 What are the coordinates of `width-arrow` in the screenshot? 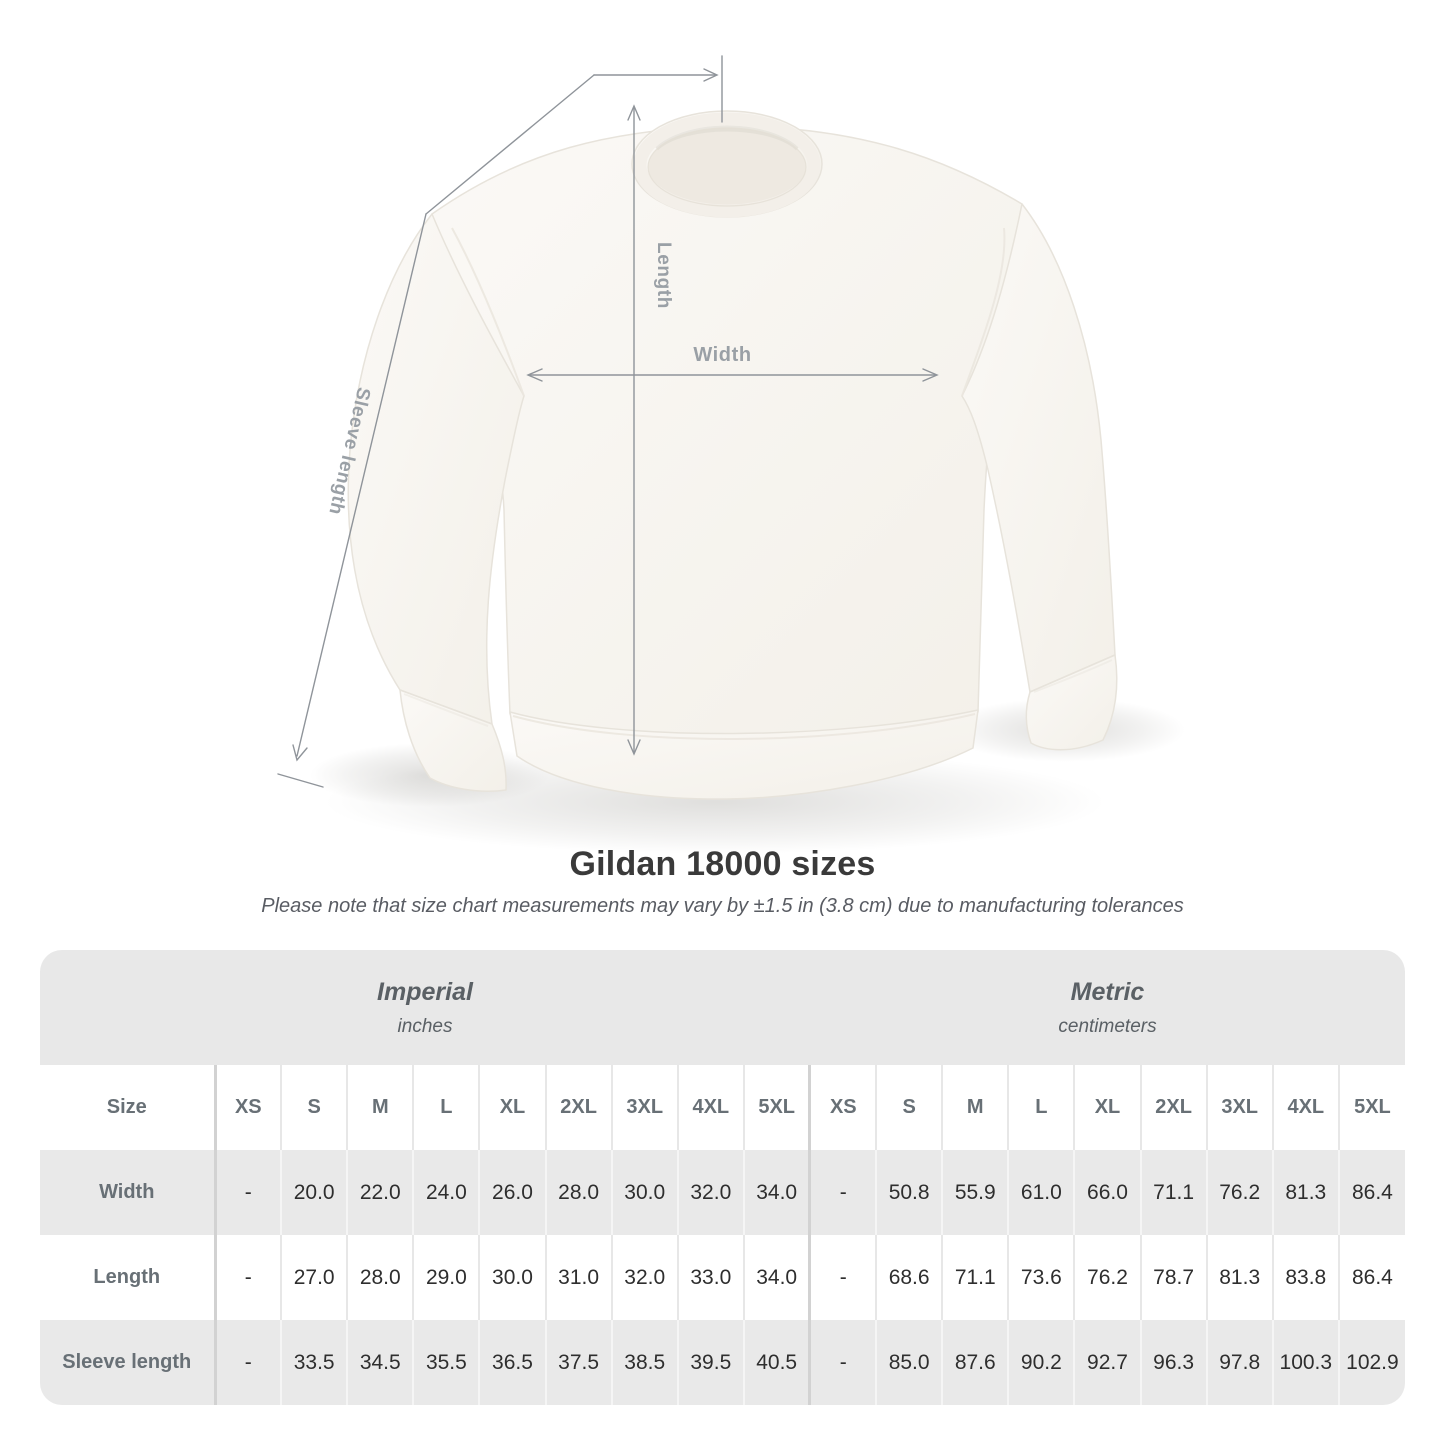 It's located at (732, 375).